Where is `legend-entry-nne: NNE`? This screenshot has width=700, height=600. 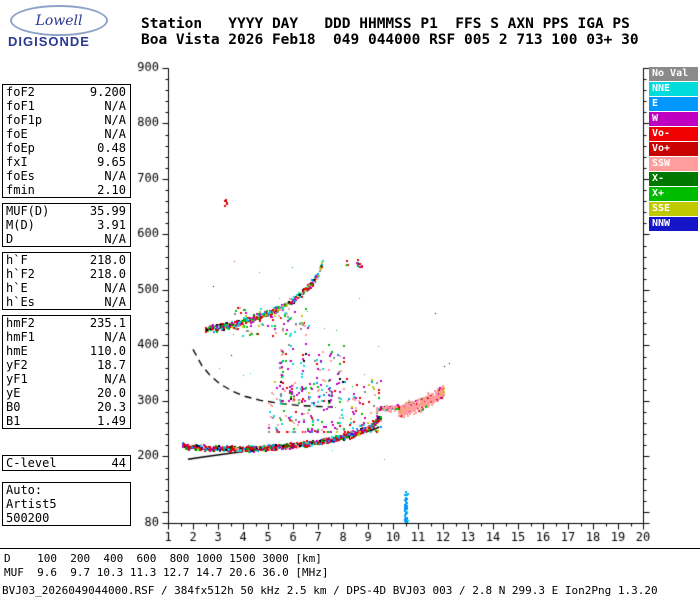
legend-entry-nne: NNE is located at coordinates (673, 89).